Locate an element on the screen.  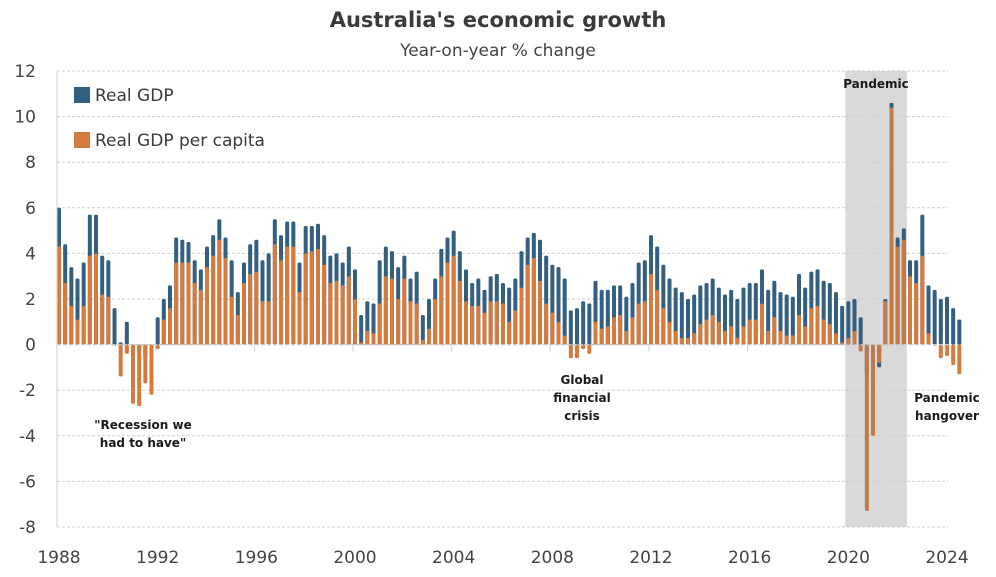
x-tick-label: 2020 is located at coordinates (848, 558).